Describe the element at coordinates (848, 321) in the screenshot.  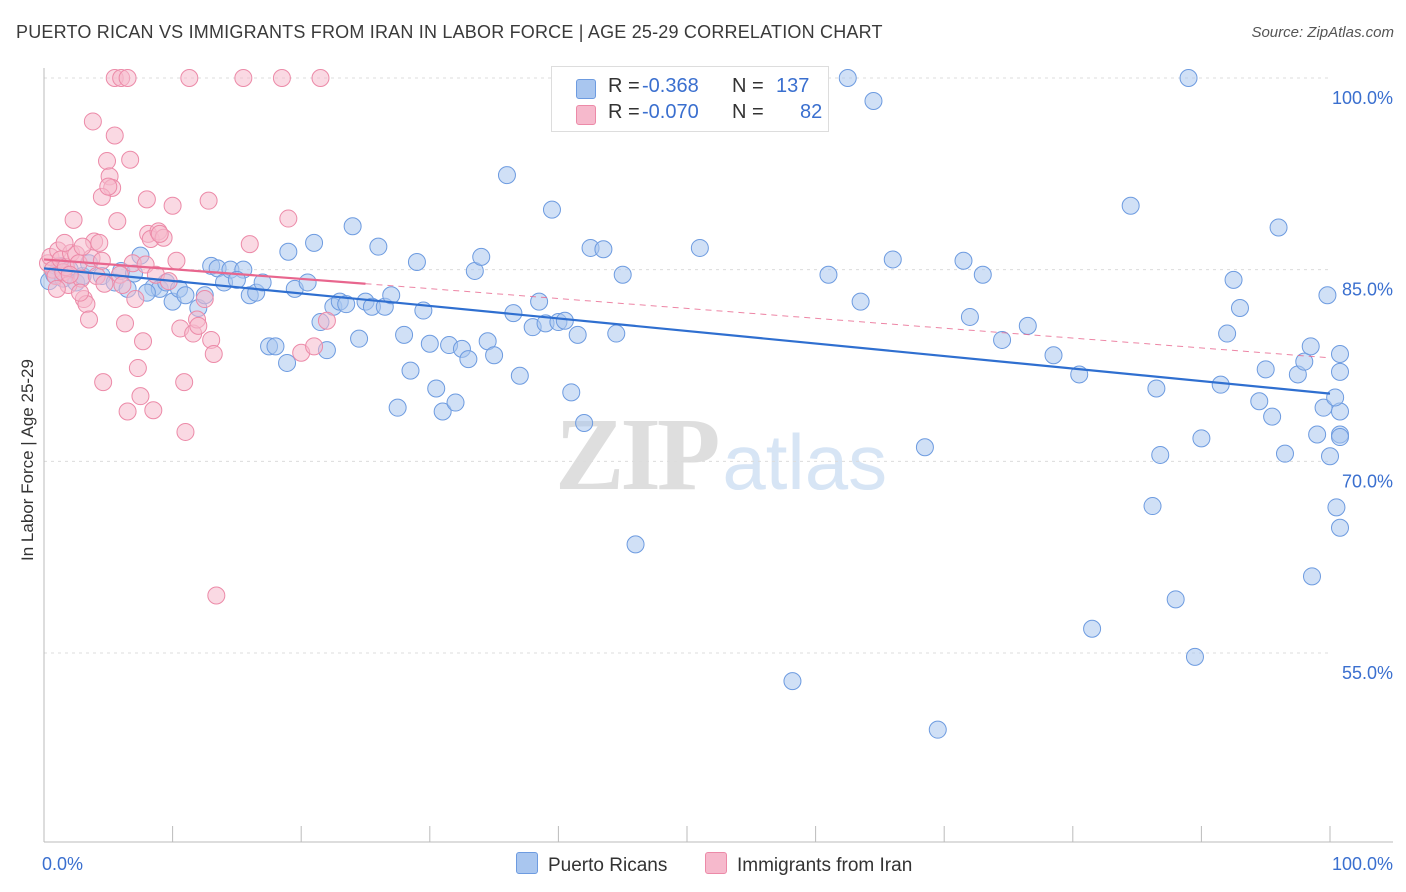
I see `trend-line-iran-dashed` at that location.